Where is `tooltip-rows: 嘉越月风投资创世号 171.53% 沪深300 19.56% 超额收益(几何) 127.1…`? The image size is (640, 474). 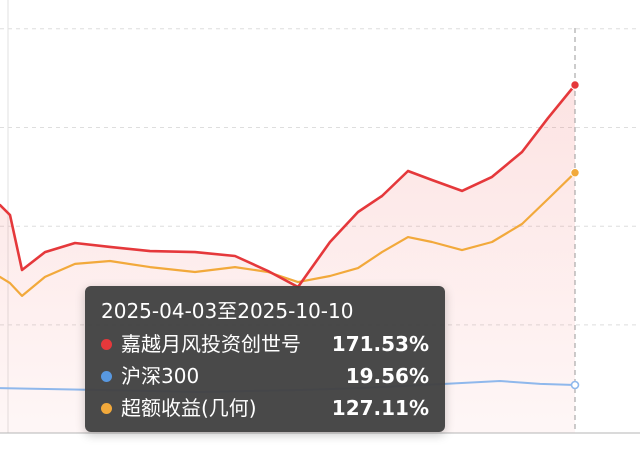 tooltip-rows: 嘉越月风投资创世号 171.53% 沪深300 19.56% 超额收益(几何) 127.1… is located at coordinates (265, 376).